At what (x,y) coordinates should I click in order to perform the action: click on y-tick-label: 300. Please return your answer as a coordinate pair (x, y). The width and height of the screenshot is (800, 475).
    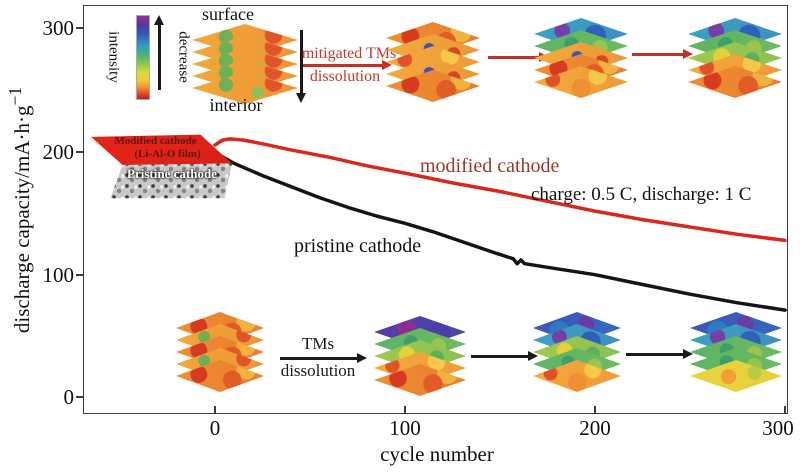
    Looking at the image, I should click on (58, 28).